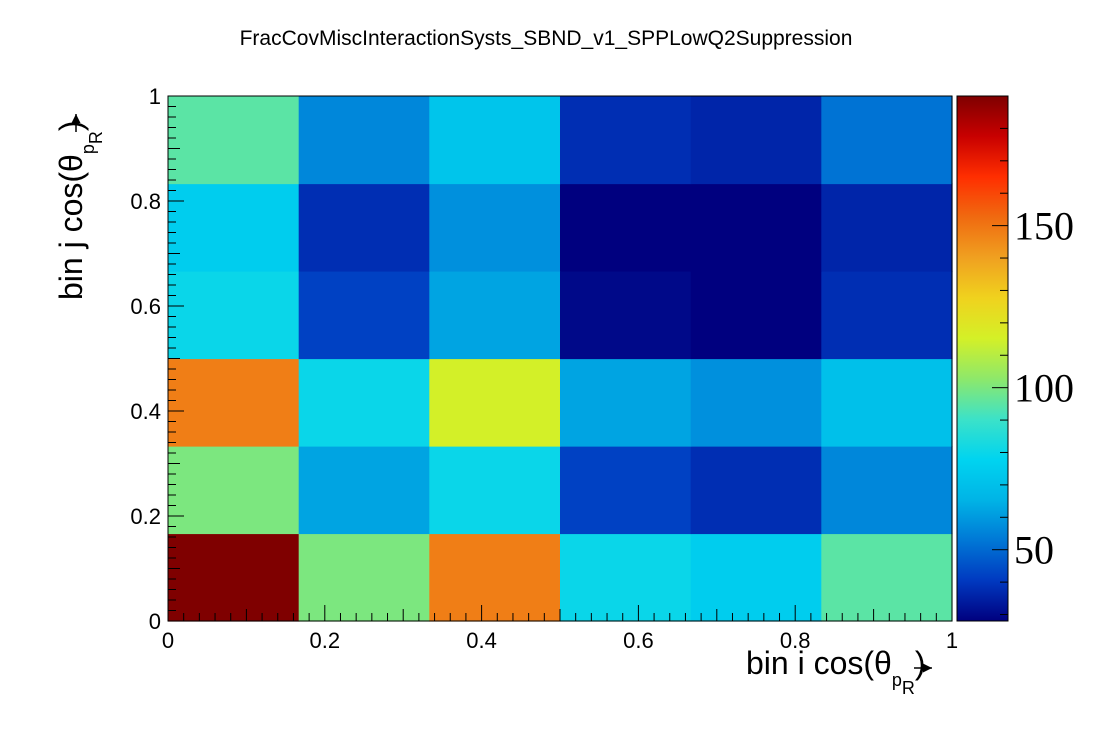 The width and height of the screenshot is (1120, 740). I want to click on x-axis-label-close: ), so click(920, 663).